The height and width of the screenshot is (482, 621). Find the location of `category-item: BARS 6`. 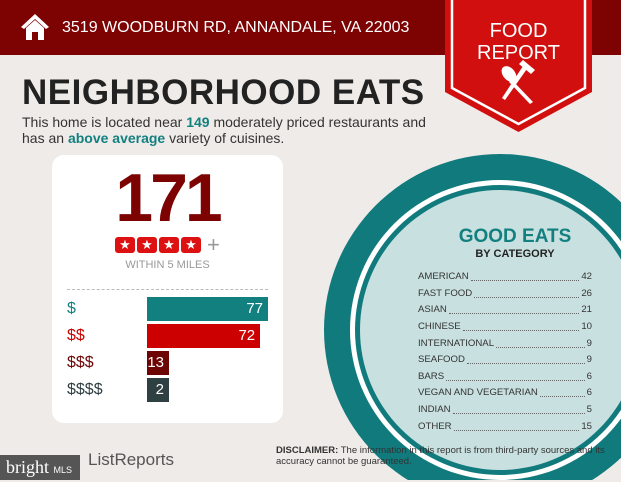

category-item: BARS 6 is located at coordinates (505, 377).